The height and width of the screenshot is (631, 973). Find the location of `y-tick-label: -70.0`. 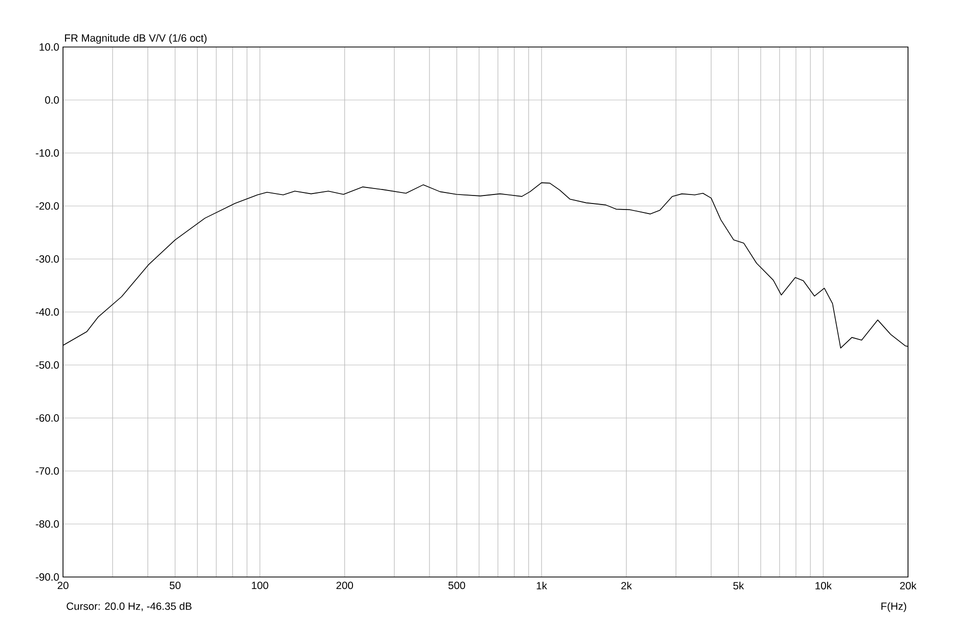

y-tick-label: -70.0 is located at coordinates (47, 471).